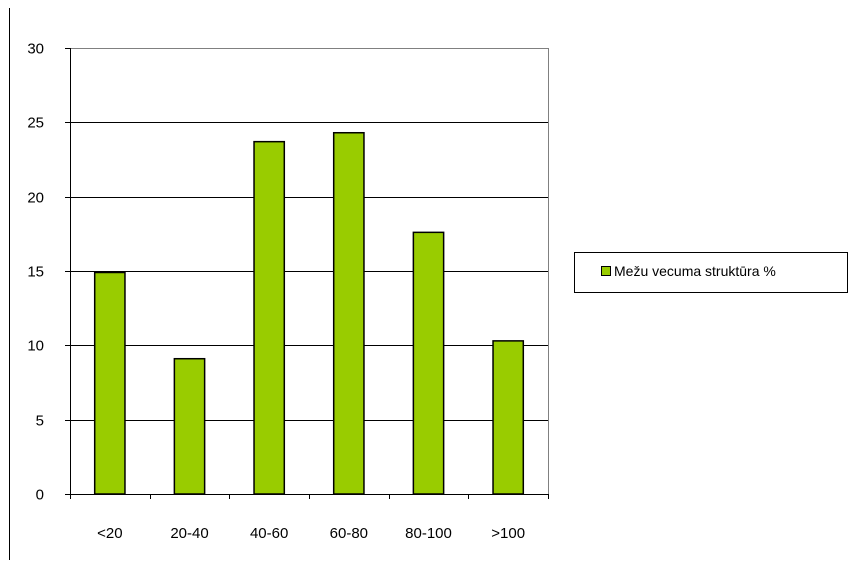 This screenshot has height=564, width=862. Describe the element at coordinates (35, 346) in the screenshot. I see `y-tick-label: 10` at that location.